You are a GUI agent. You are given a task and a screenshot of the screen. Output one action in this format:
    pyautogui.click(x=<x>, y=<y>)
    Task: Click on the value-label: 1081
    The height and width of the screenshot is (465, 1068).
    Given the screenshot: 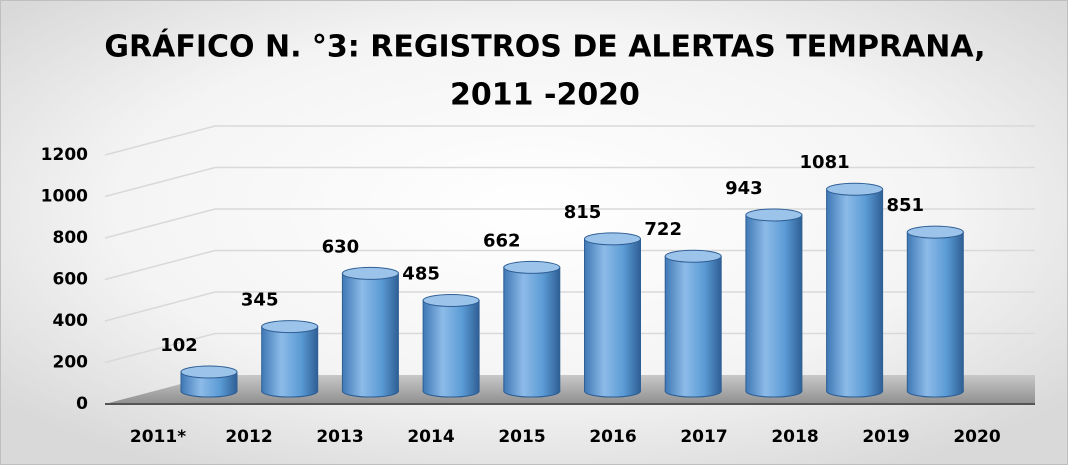 What is the action you would take?
    pyautogui.click(x=825, y=162)
    